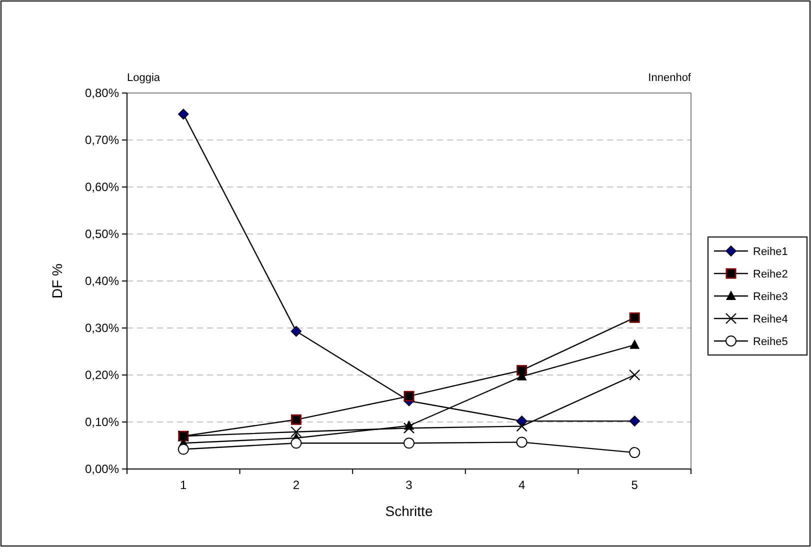 The height and width of the screenshot is (557, 811). What do you see at coordinates (102, 328) in the screenshot?
I see `y-tick-label: 0,30%` at bounding box center [102, 328].